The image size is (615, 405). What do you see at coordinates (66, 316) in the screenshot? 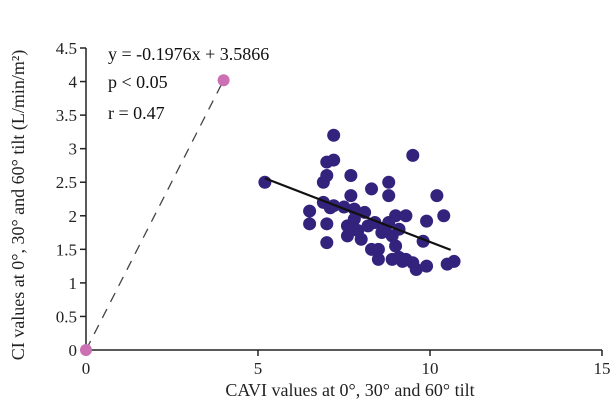
I see `y-tick-label: 0.5` at bounding box center [66, 316].